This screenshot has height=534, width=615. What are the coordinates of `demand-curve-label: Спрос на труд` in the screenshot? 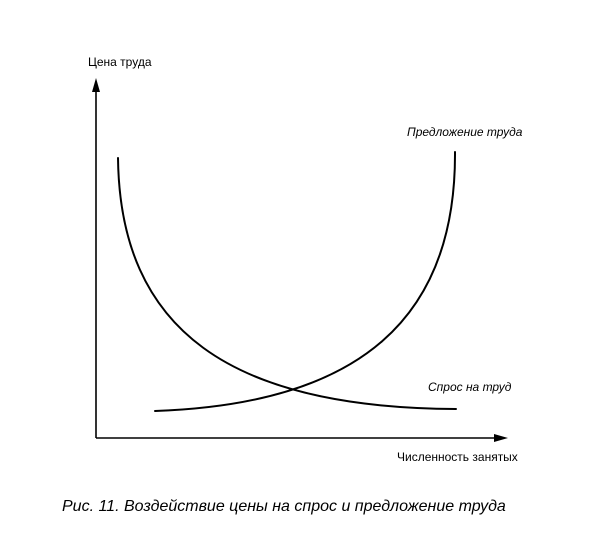 It's located at (470, 387).